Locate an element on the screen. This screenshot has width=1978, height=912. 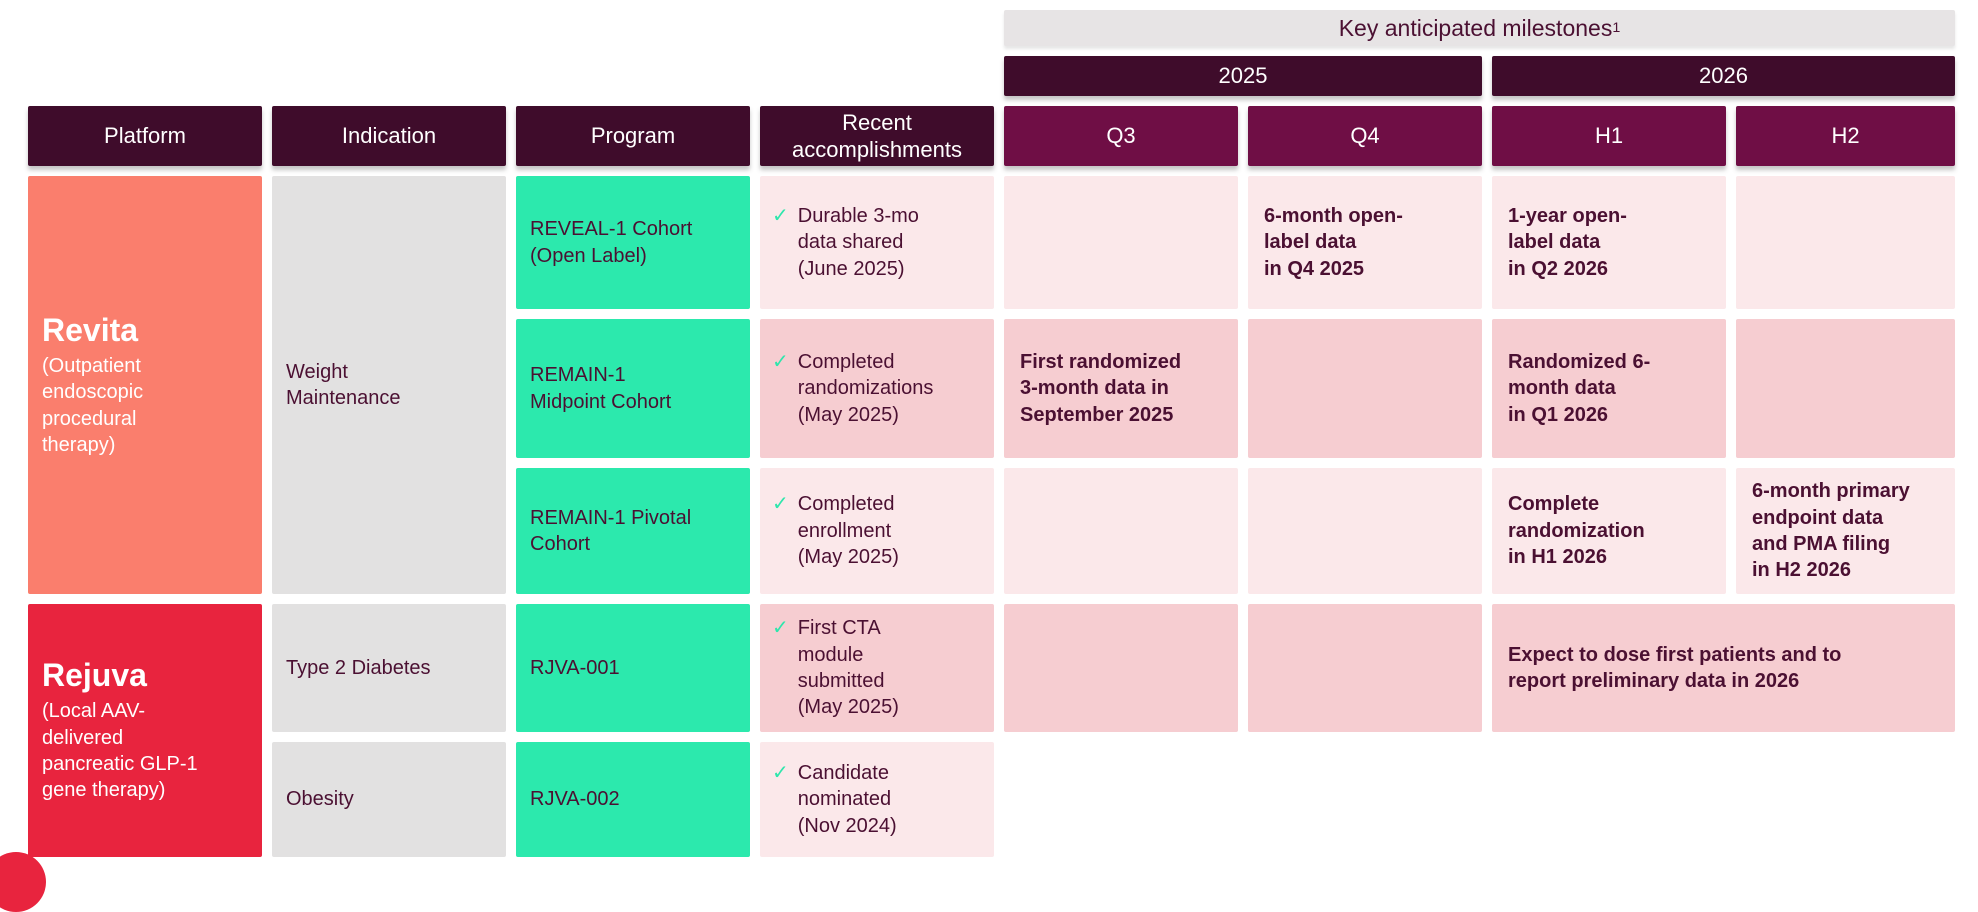
milestones-band-title: Key anticipated milestones is located at coordinates (1475, 27).